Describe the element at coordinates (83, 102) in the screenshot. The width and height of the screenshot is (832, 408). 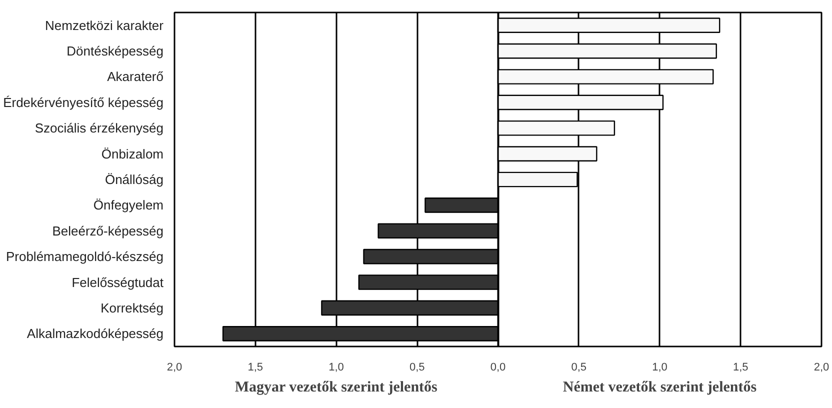
I see `y-tick-label: Érdekérvényesítő képesség` at that location.